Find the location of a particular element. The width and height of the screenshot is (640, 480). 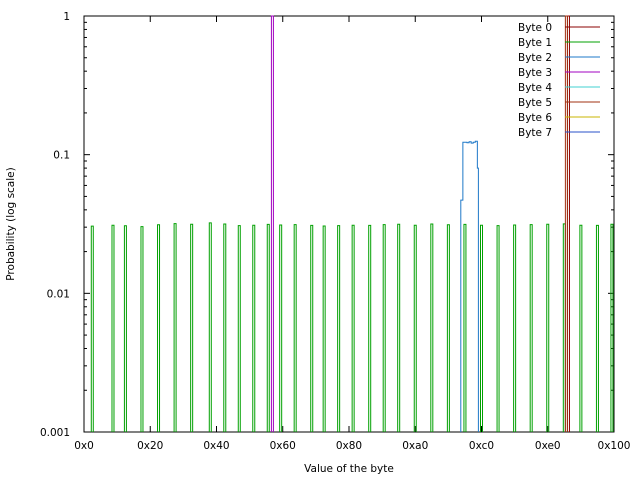

legend-label: Byte 6 is located at coordinates (535, 118).